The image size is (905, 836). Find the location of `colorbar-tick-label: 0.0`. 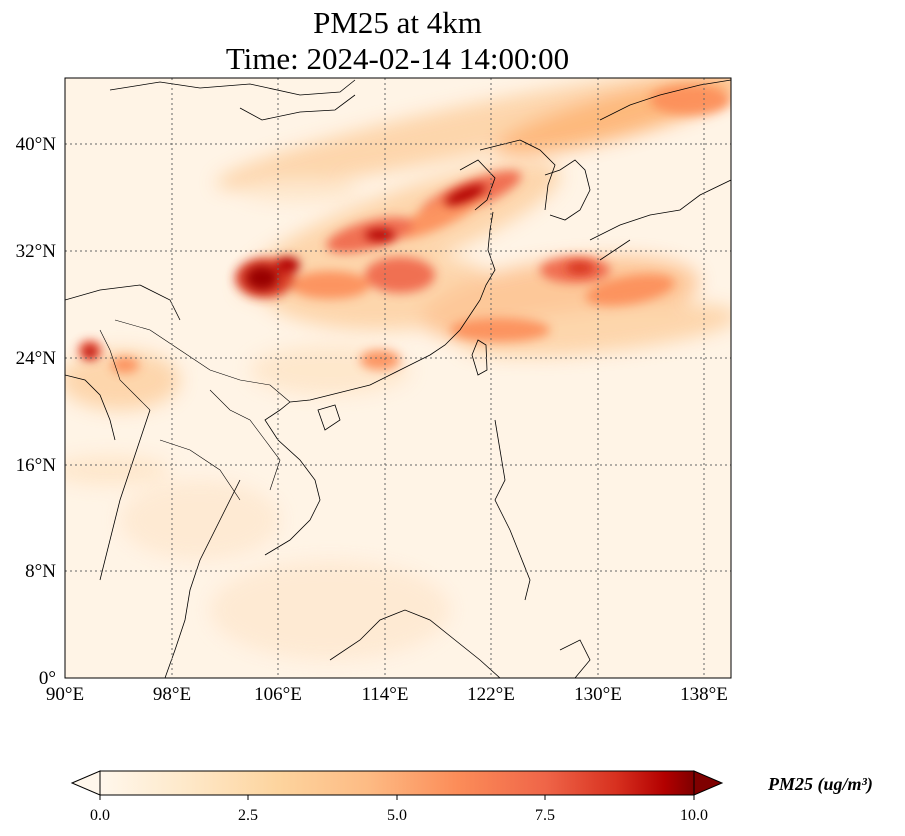

colorbar-tick-label: 0.0 is located at coordinates (100, 815).